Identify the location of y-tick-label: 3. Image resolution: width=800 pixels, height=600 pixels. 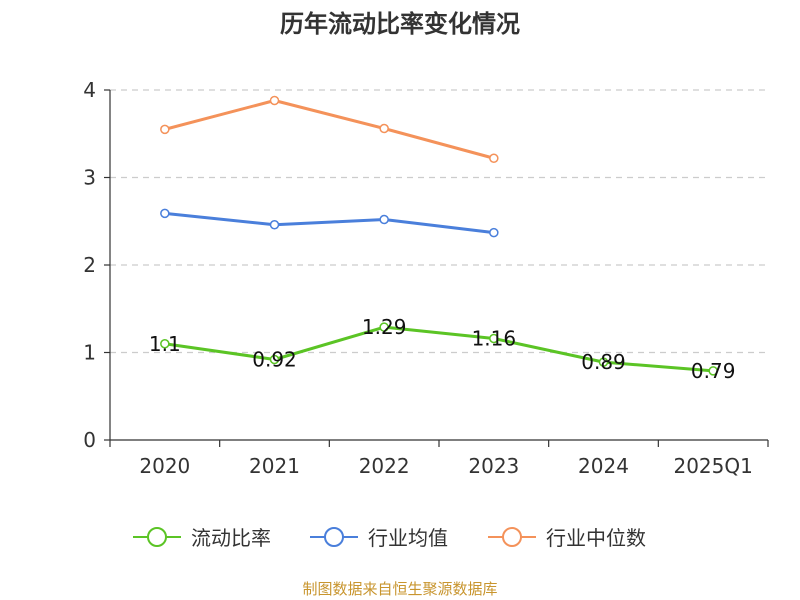
(89, 178).